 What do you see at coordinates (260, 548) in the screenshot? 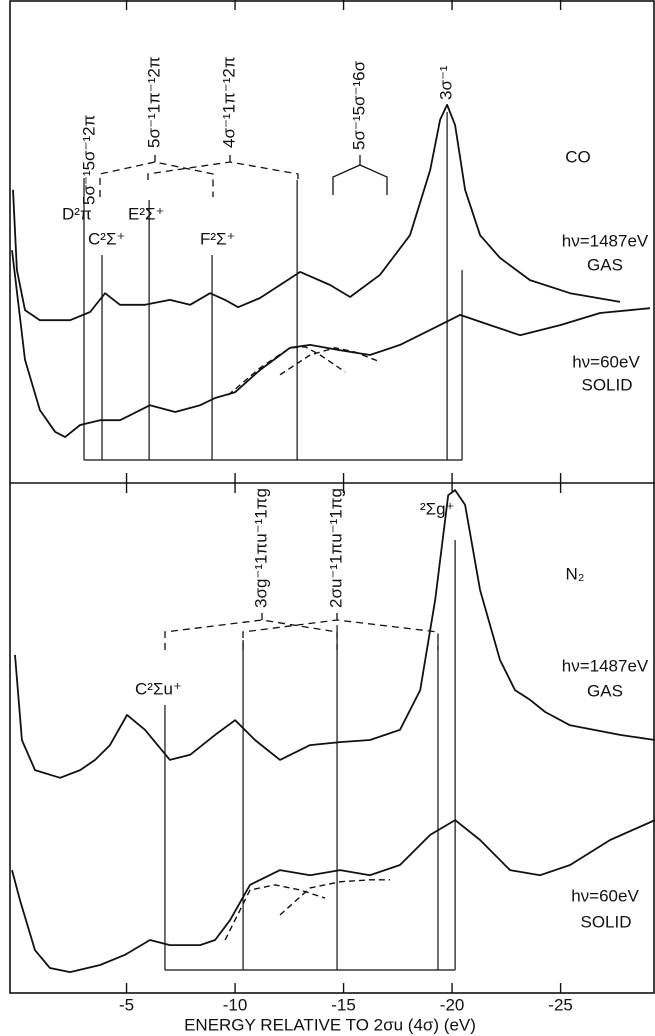
I see `assignment-label: 3σg⁻¹1πu⁻¹1πg` at bounding box center [260, 548].